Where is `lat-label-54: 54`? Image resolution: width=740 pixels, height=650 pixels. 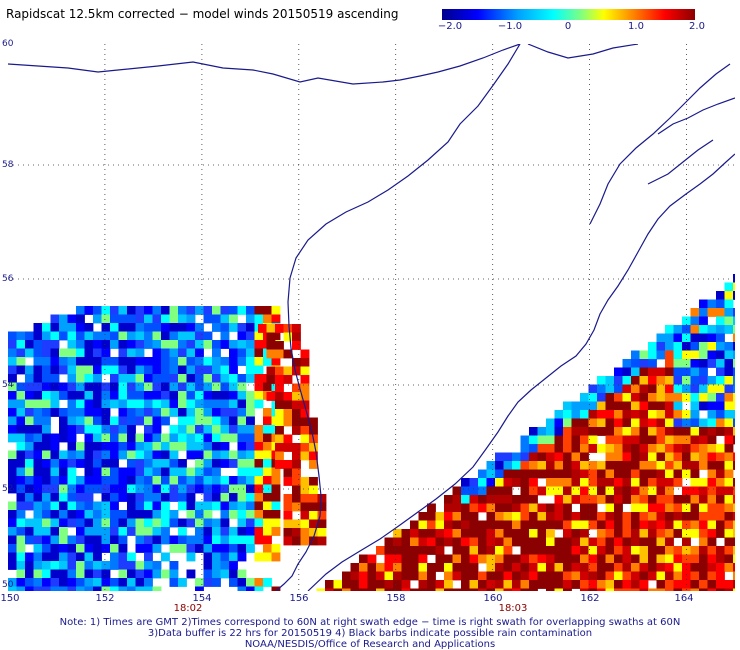 lat-label-54: 54 is located at coordinates (8, 385).